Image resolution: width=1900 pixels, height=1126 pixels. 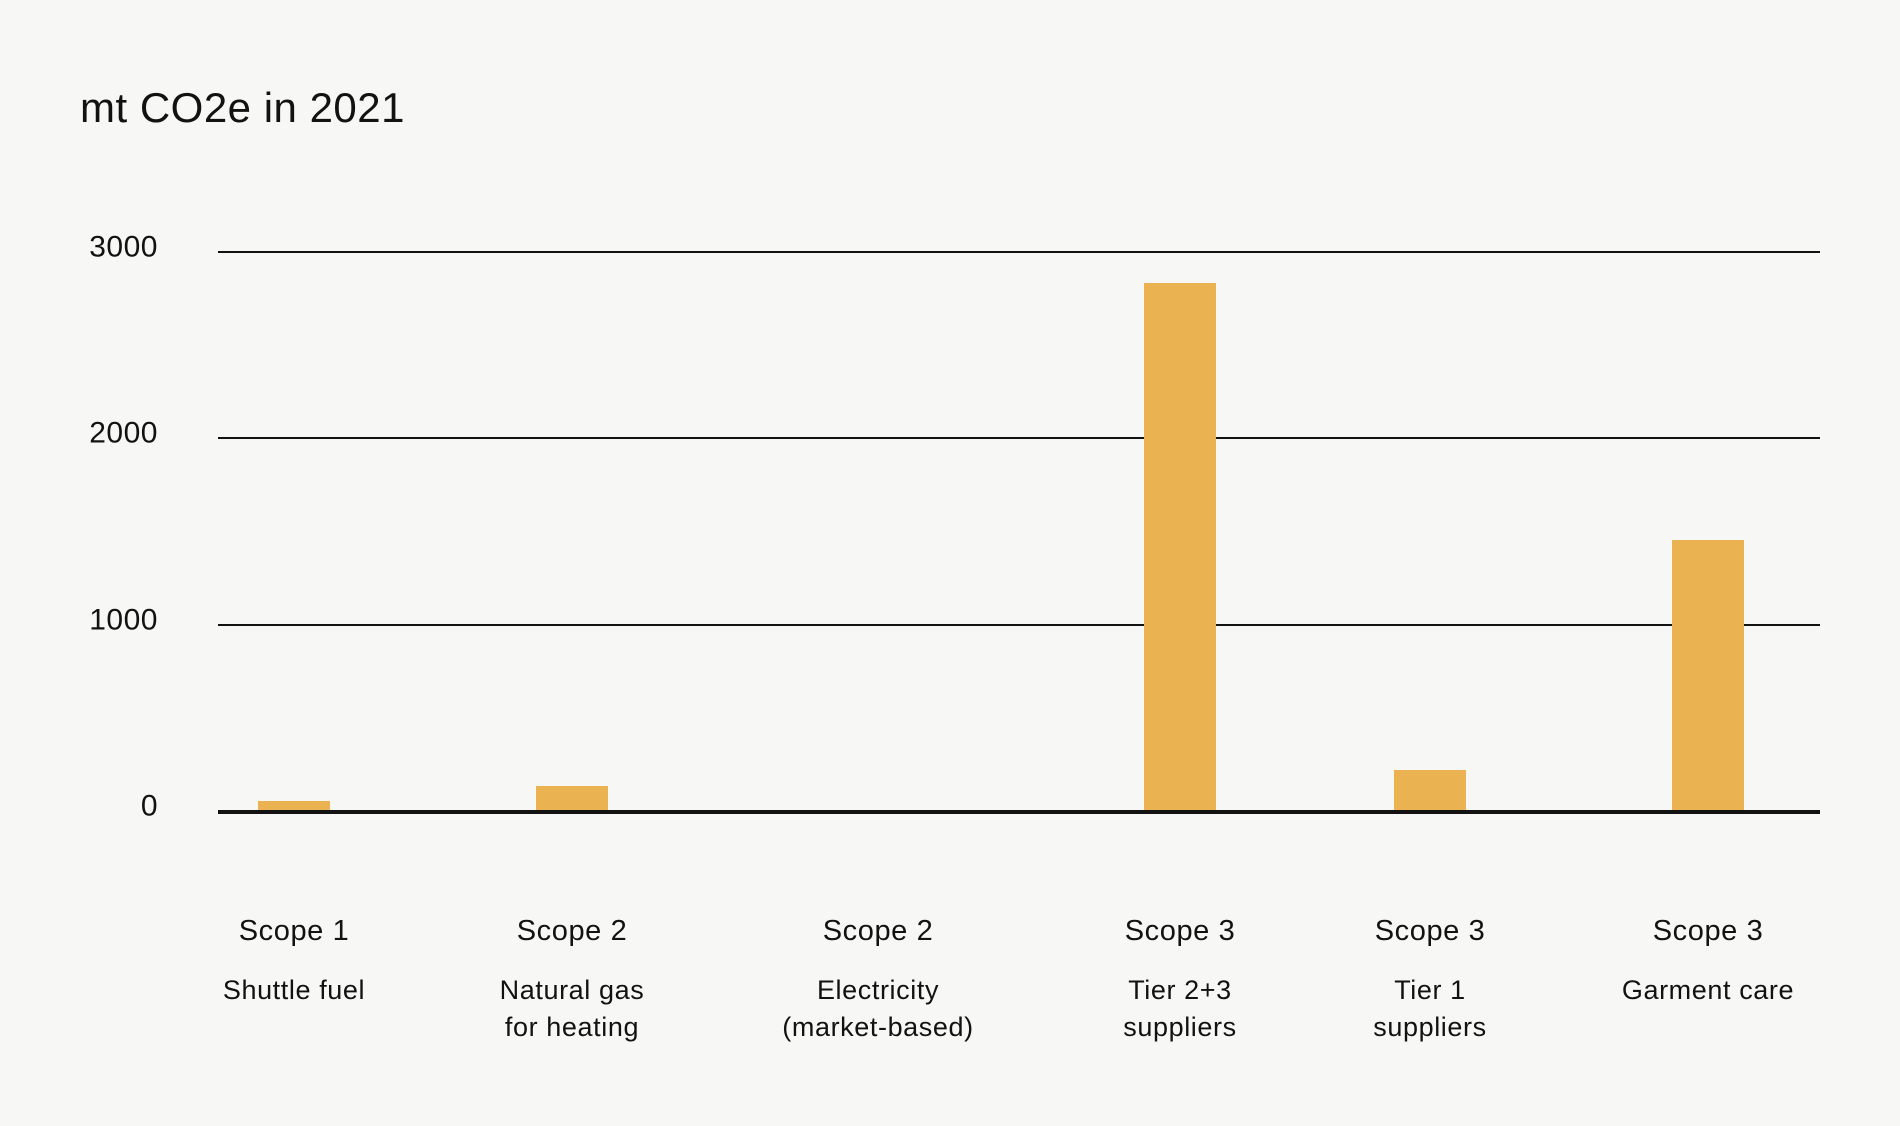 I want to click on y-tick-label-0: 0, so click(x=149, y=806).